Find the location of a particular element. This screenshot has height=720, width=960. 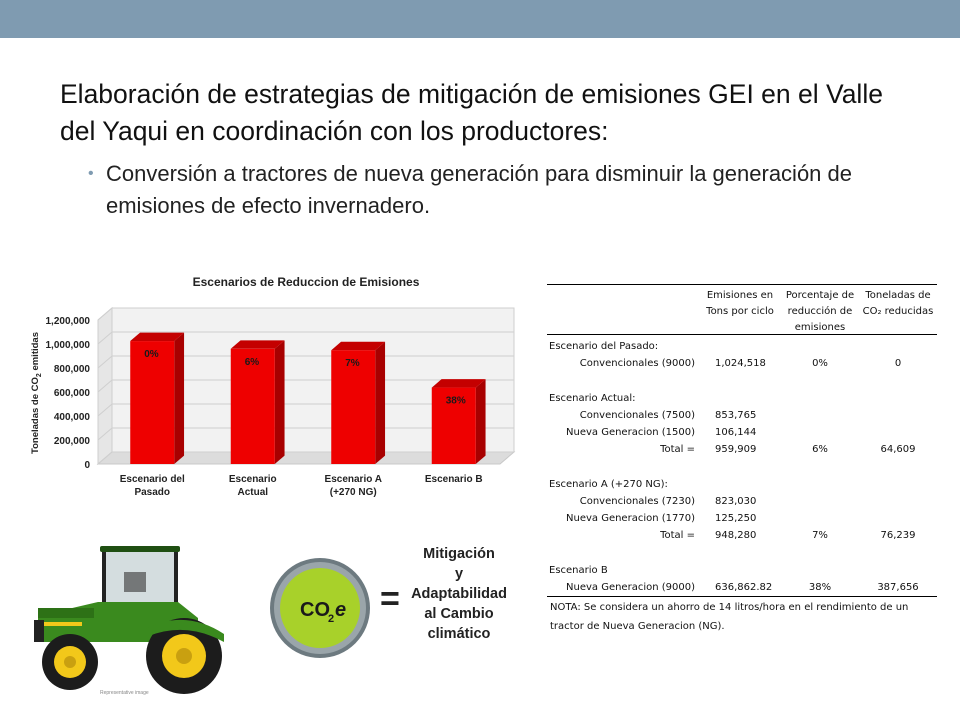

bar-data-label: 38% is located at coordinates (456, 401).